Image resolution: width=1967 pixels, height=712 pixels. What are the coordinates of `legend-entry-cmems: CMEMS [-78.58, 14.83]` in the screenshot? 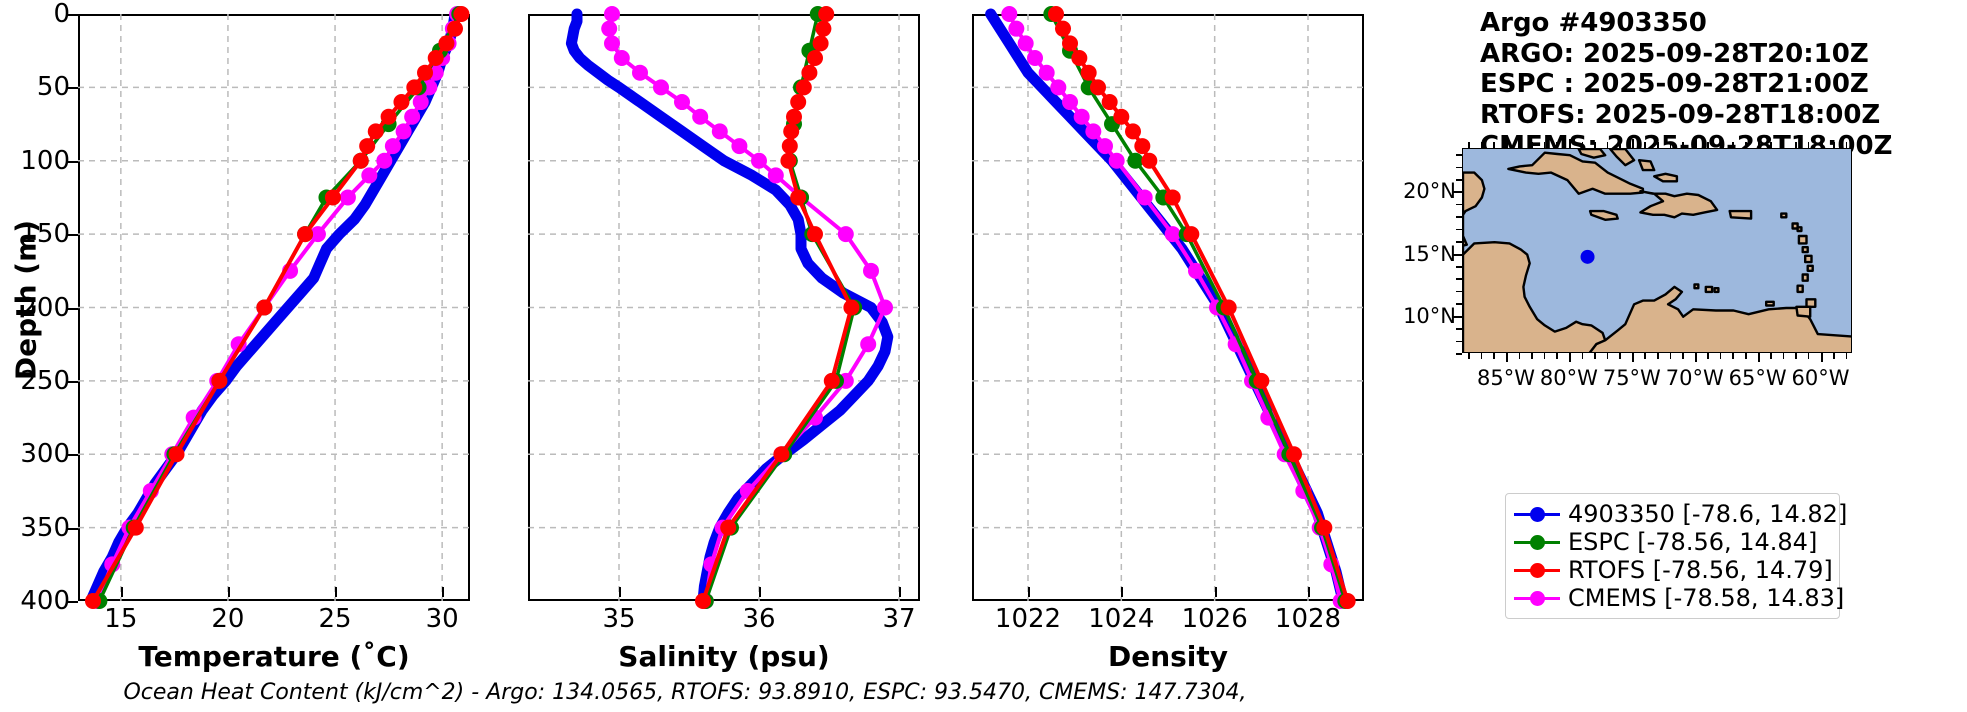 It's located at (1679, 598).